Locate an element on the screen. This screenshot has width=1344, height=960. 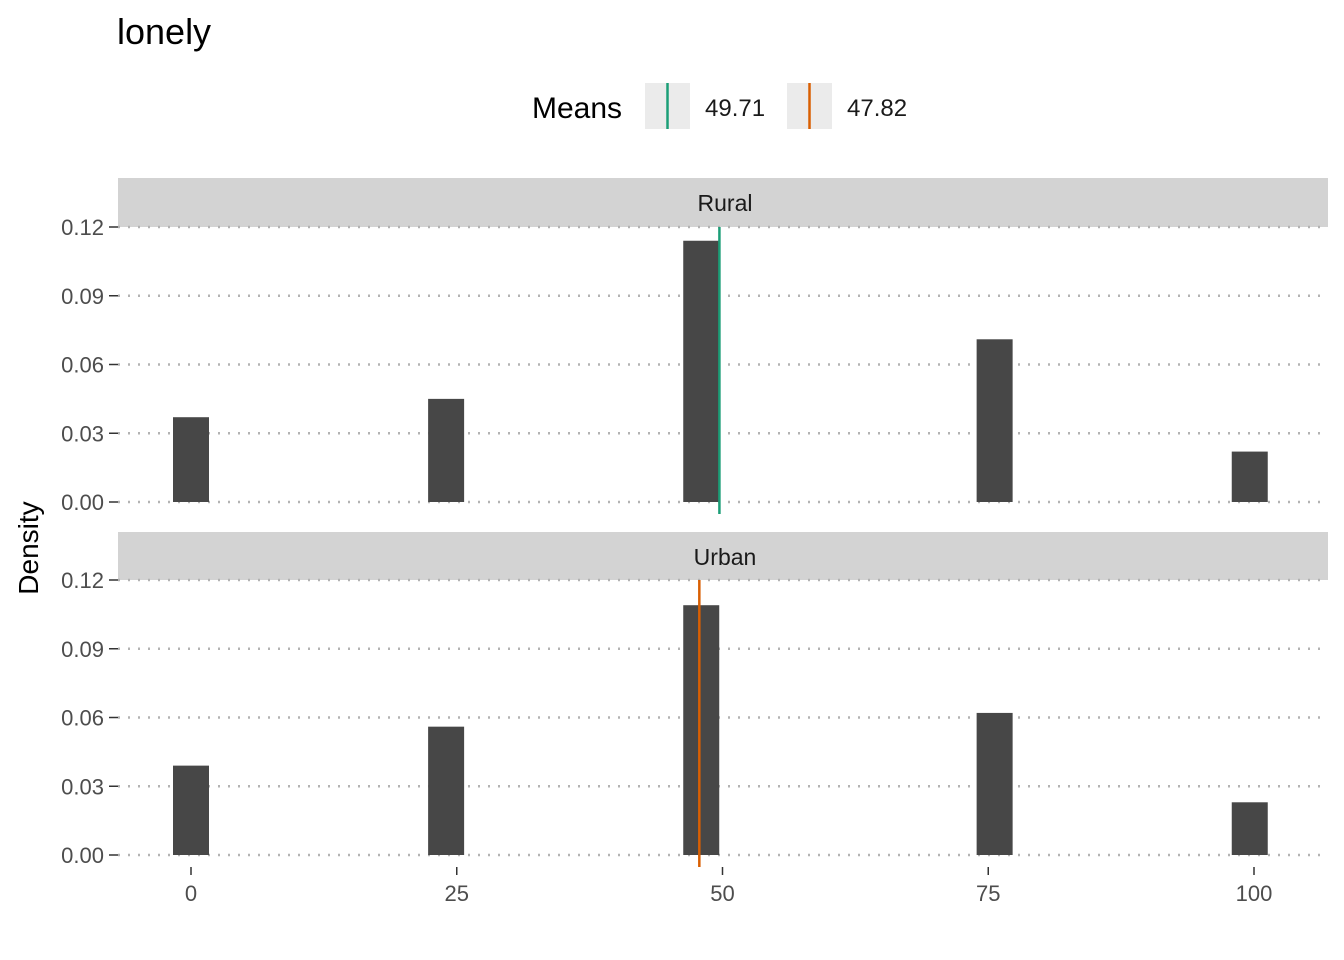
facet-strip-label: Rural is located at coordinates (725, 203).